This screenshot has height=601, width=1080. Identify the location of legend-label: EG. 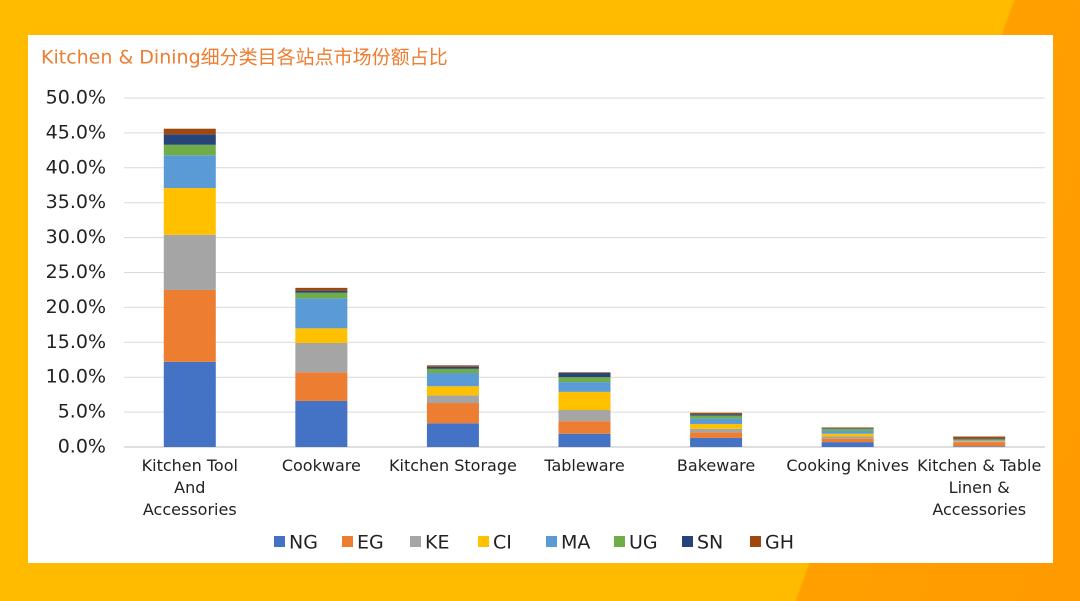
(370, 543).